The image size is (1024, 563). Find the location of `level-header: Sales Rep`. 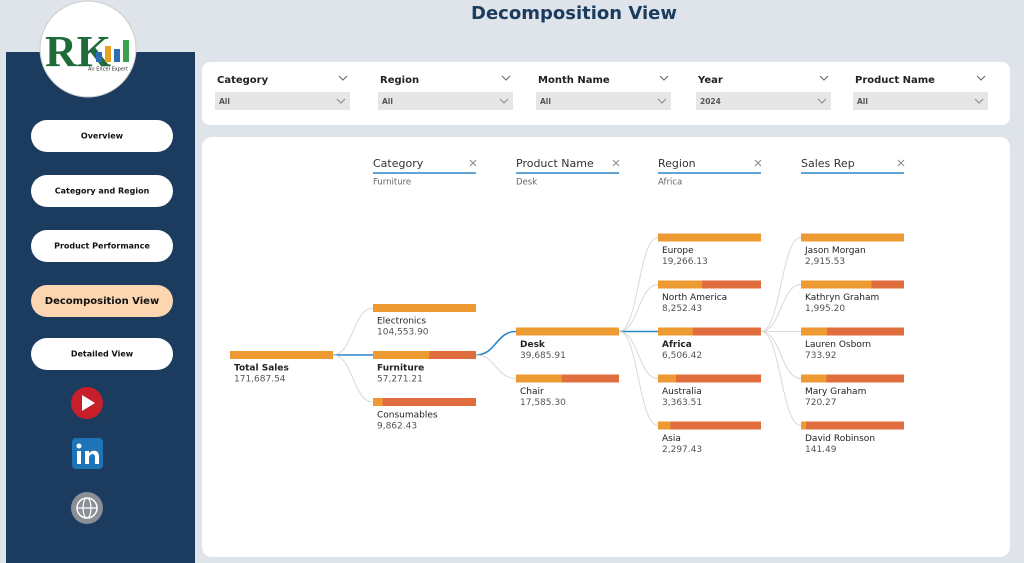

level-header: Sales Rep is located at coordinates (828, 163).